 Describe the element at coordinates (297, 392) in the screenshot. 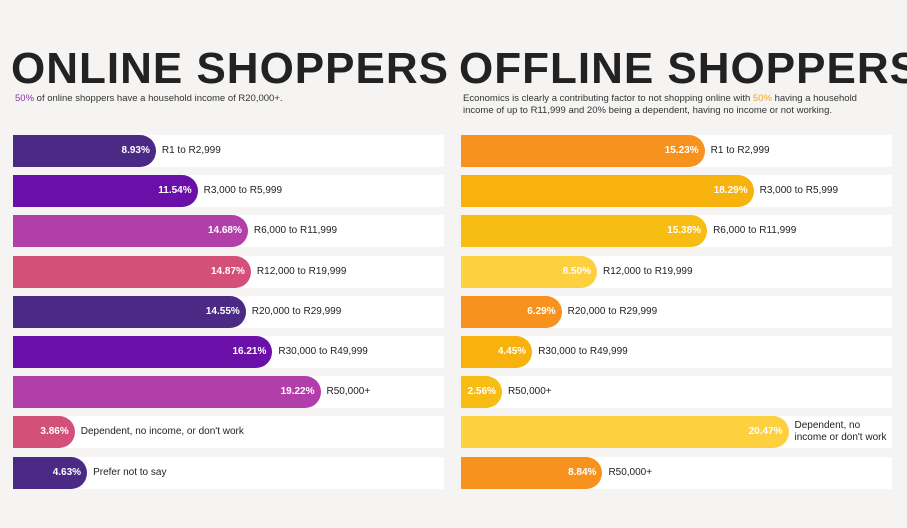

I see `value-label: 19.22%` at that location.